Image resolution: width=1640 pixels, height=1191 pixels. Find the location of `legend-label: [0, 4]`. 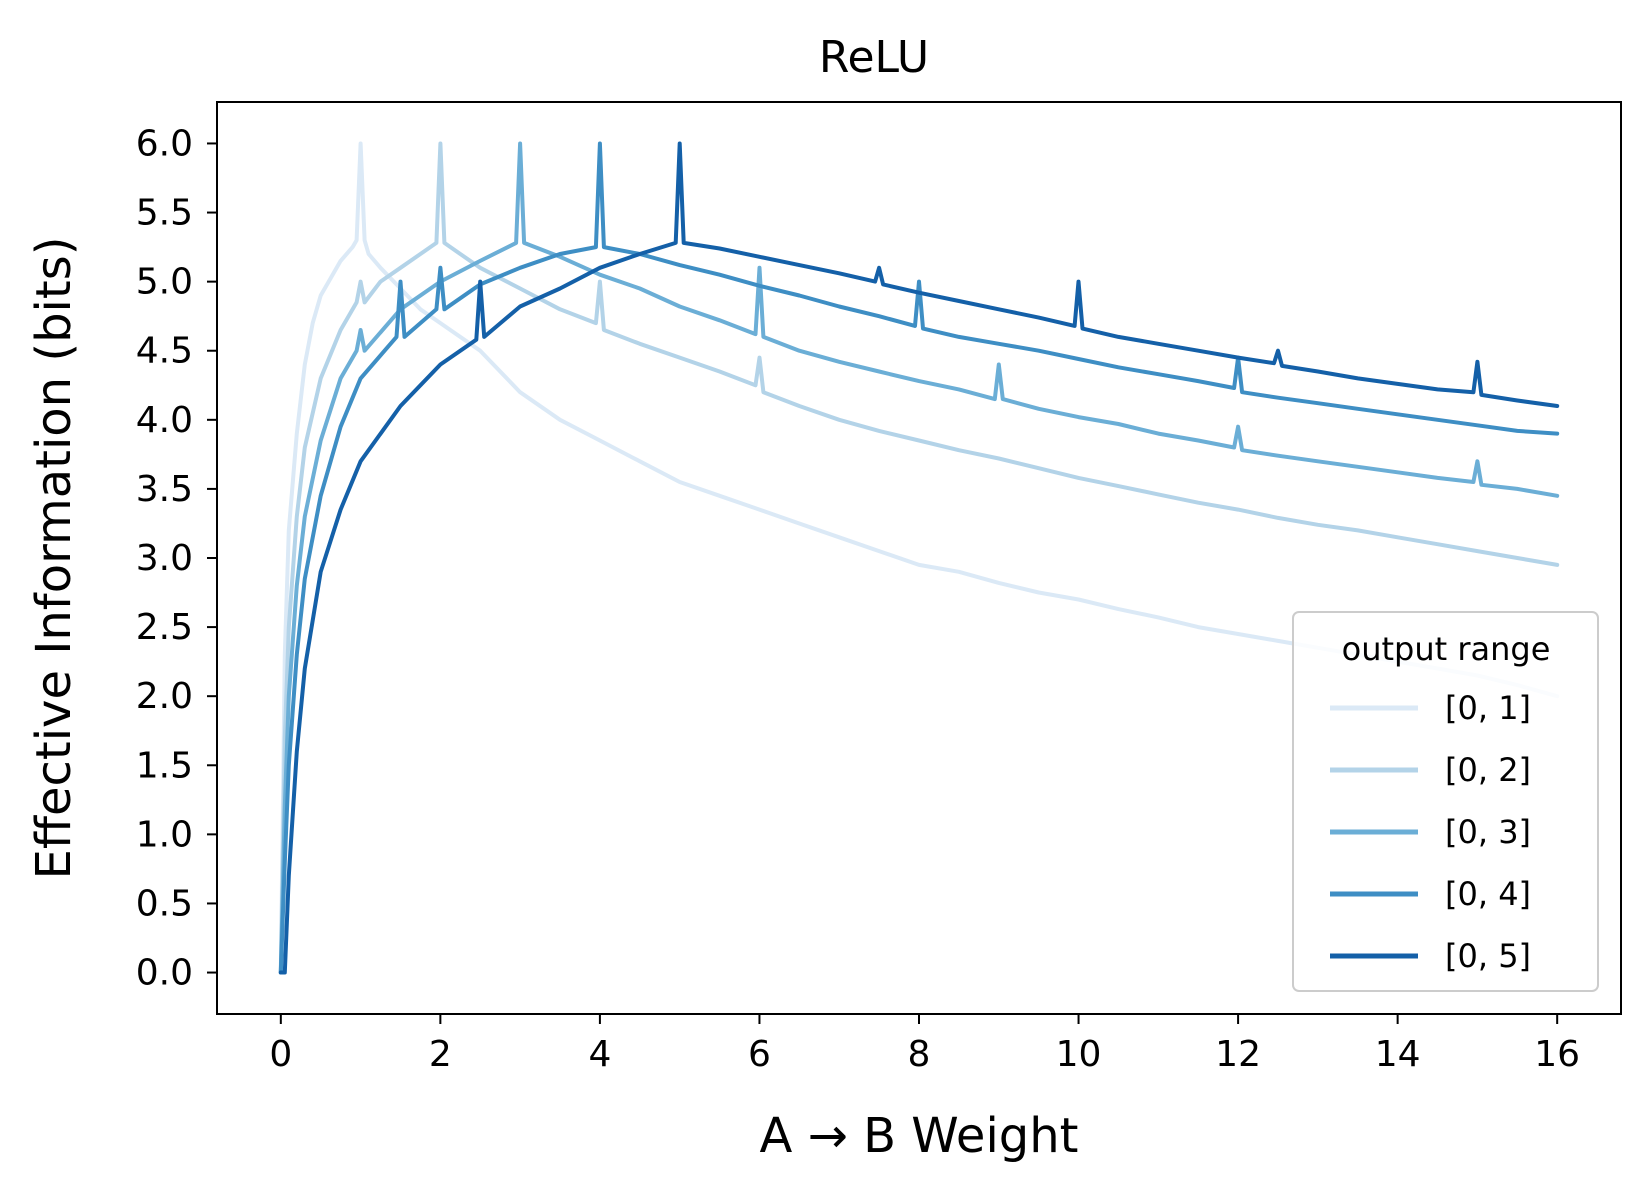

legend-label: [0, 4] is located at coordinates (1488, 894).